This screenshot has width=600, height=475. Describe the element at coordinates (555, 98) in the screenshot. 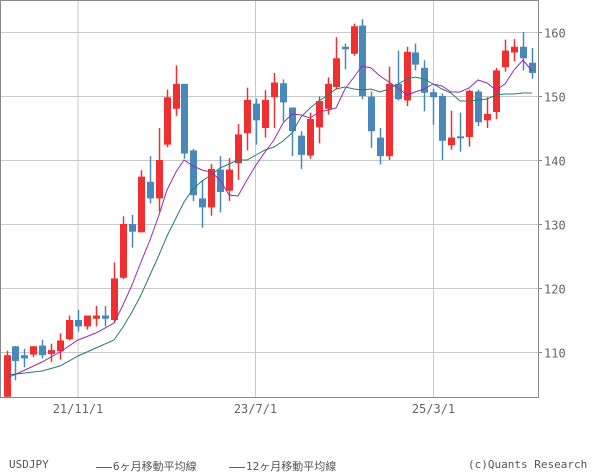

I see `svg-text: 150` at that location.